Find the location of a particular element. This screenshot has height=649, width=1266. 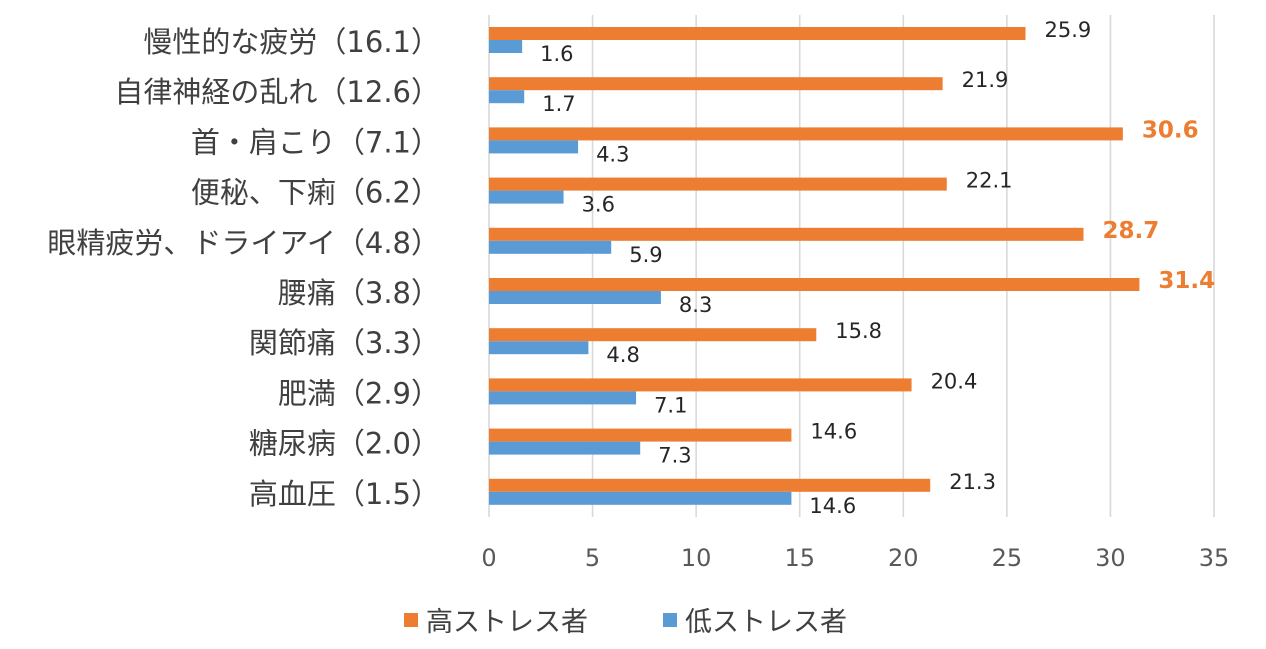

value-label-low-stress: 7.3 is located at coordinates (674, 456).